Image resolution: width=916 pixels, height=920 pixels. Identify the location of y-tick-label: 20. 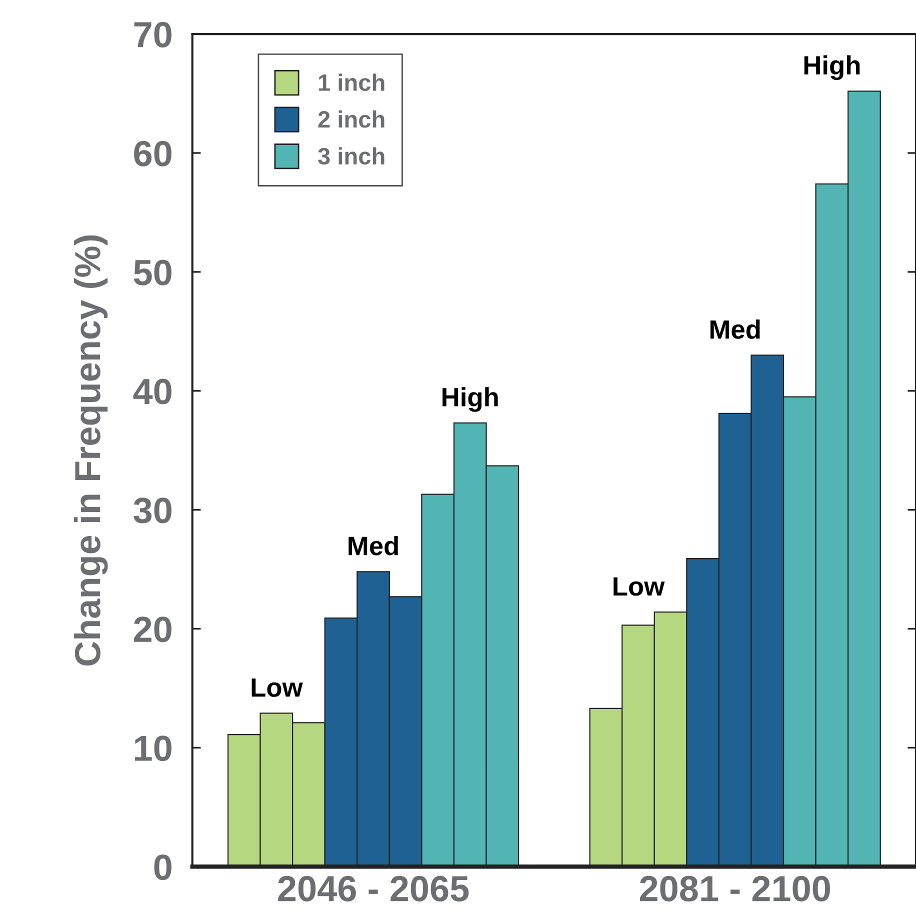
(153, 629).